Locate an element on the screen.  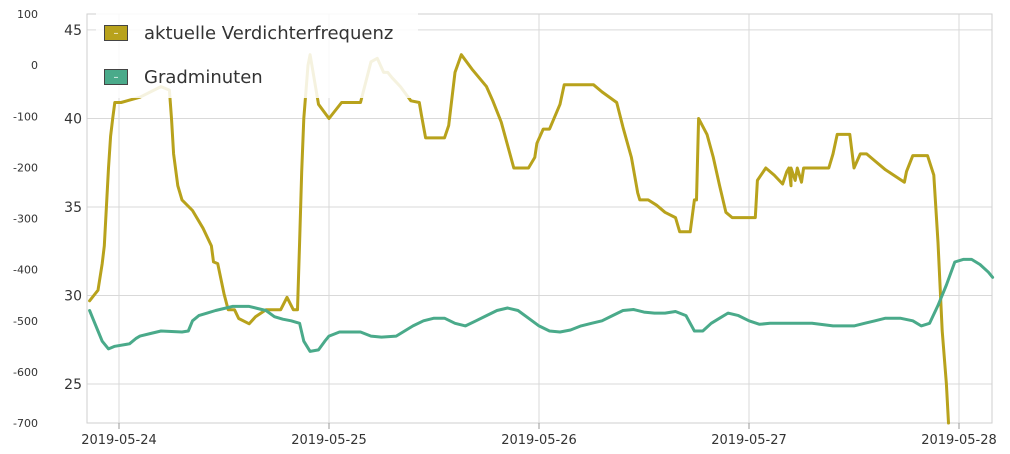
x-tick-label: 2019-05-24 is located at coordinates (119, 440).